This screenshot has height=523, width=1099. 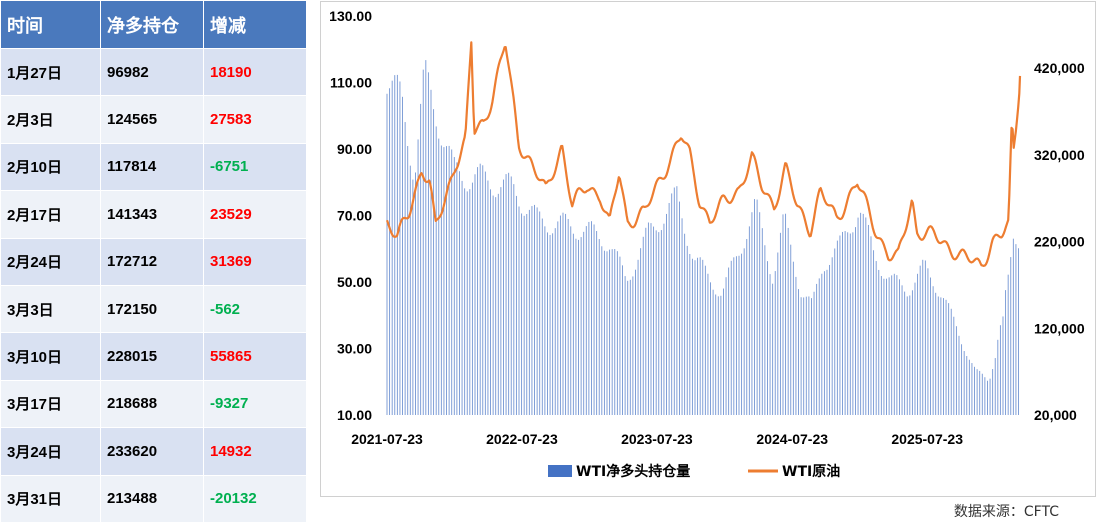 I want to click on x-tick-label: 2023-07-23, so click(x=657, y=439).